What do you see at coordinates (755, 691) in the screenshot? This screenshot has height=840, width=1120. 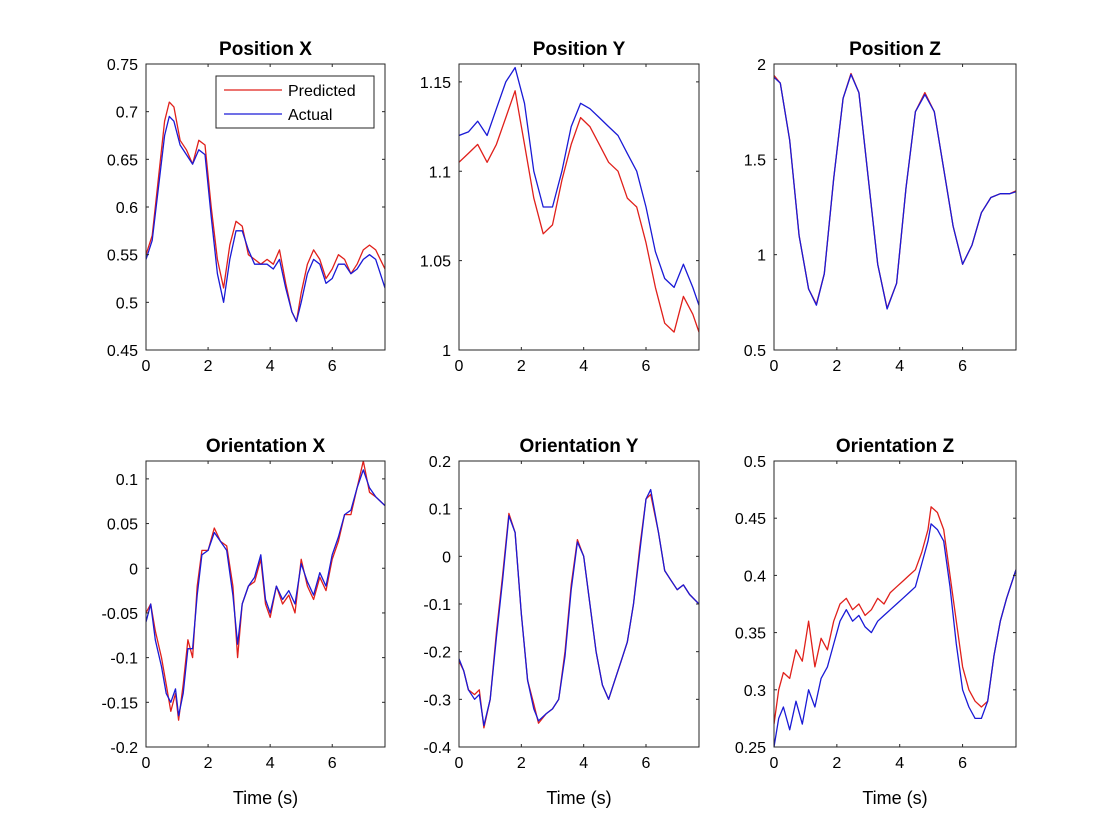 I see `y-tick-label: 0.3` at bounding box center [755, 691].